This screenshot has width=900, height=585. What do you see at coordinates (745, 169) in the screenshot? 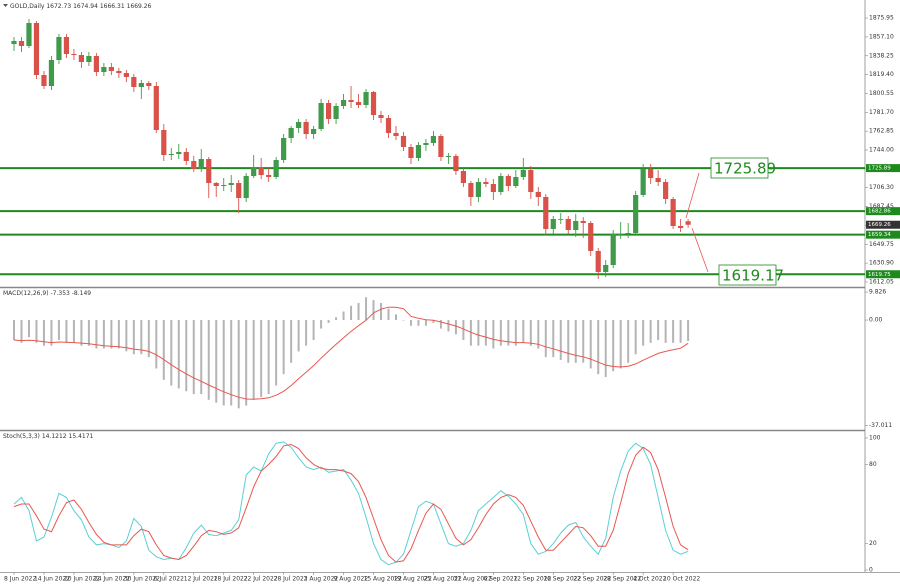
I see `annotation: 1725.89` at bounding box center [745, 169].